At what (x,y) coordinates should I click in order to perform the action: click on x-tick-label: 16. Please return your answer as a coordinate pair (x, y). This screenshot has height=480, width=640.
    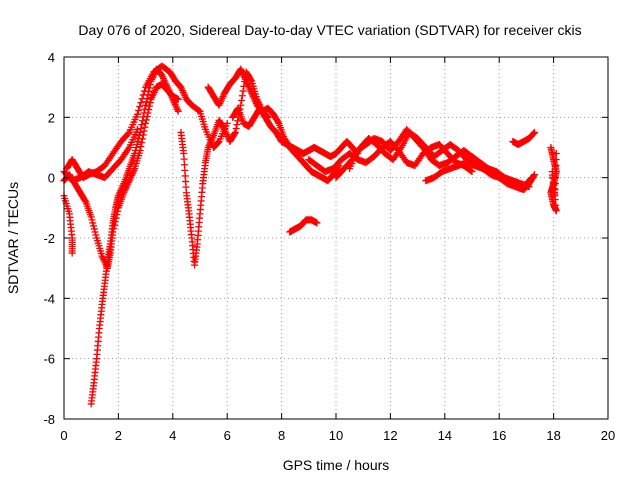
    Looking at the image, I should click on (499, 435).